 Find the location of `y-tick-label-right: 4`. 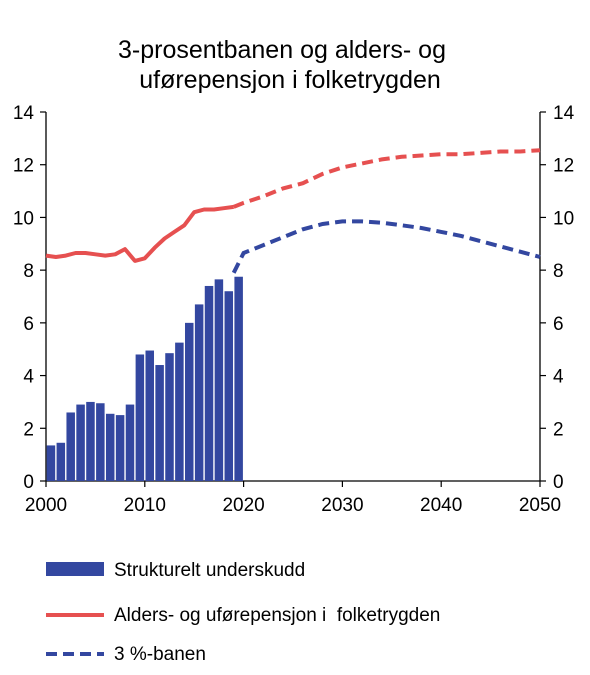

y-tick-label-right: 4 is located at coordinates (558, 377).